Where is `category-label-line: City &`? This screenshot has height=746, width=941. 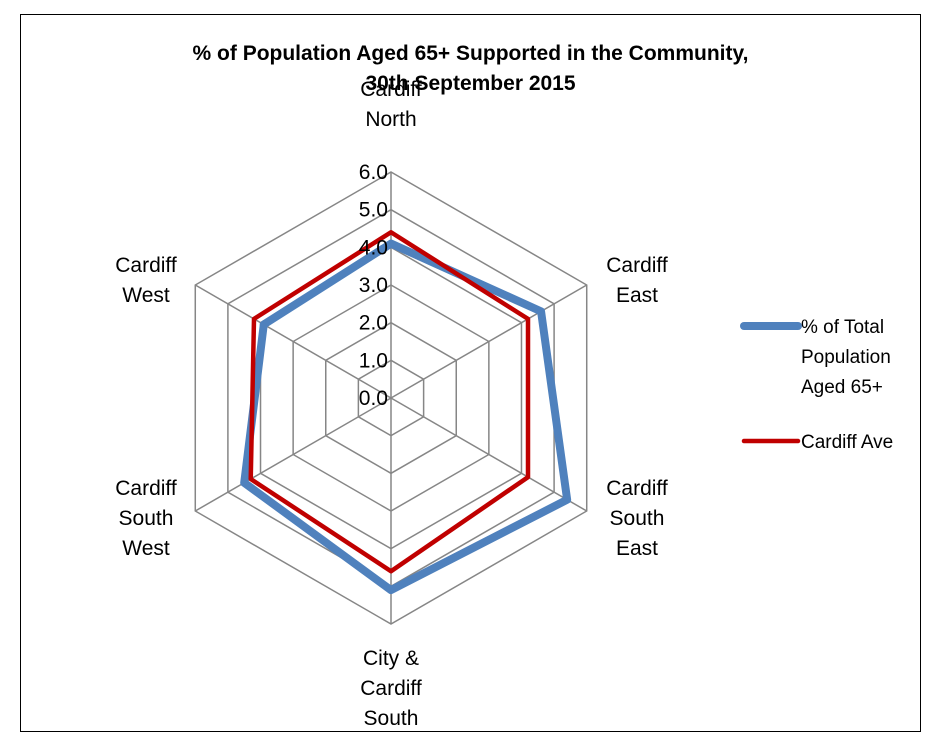
category-label-line: City & is located at coordinates (391, 658).